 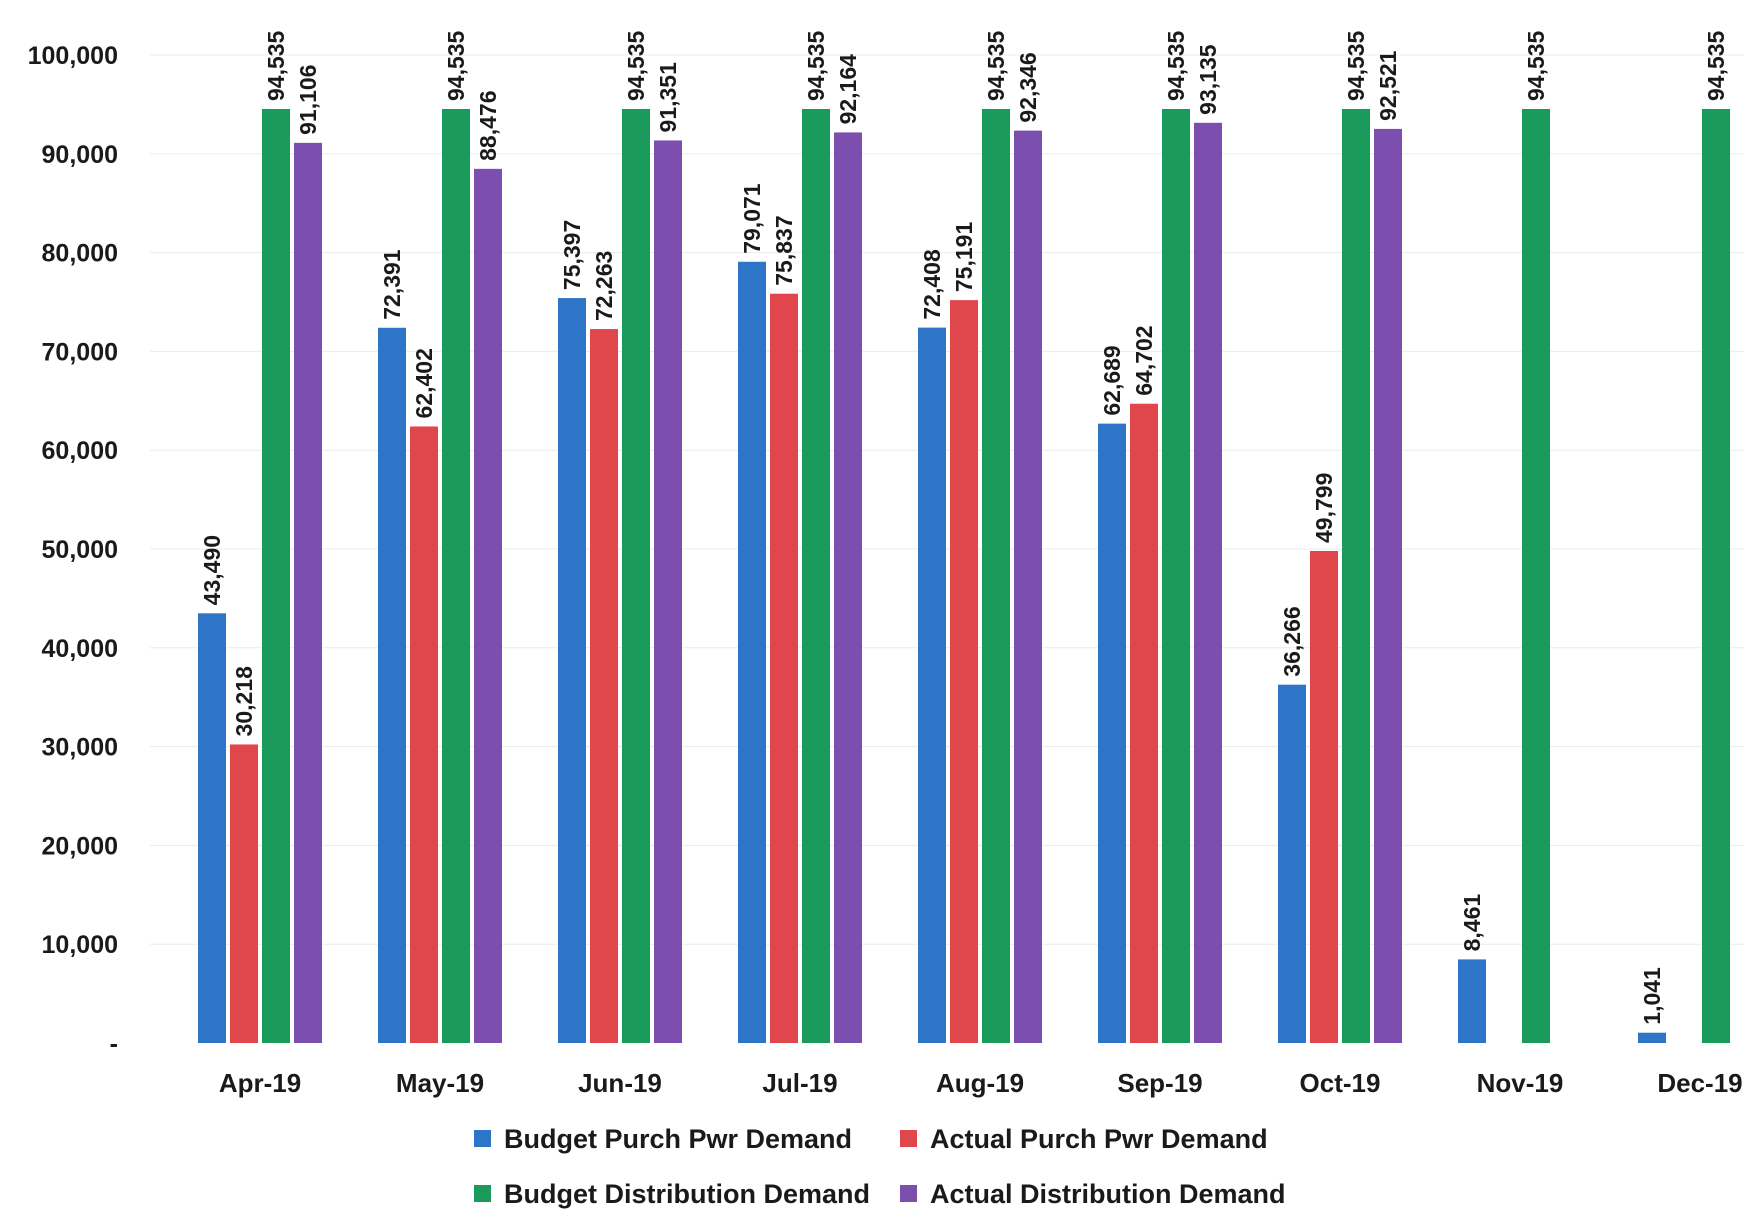 What do you see at coordinates (752, 218) in the screenshot?
I see `data-label: 79,071` at bounding box center [752, 218].